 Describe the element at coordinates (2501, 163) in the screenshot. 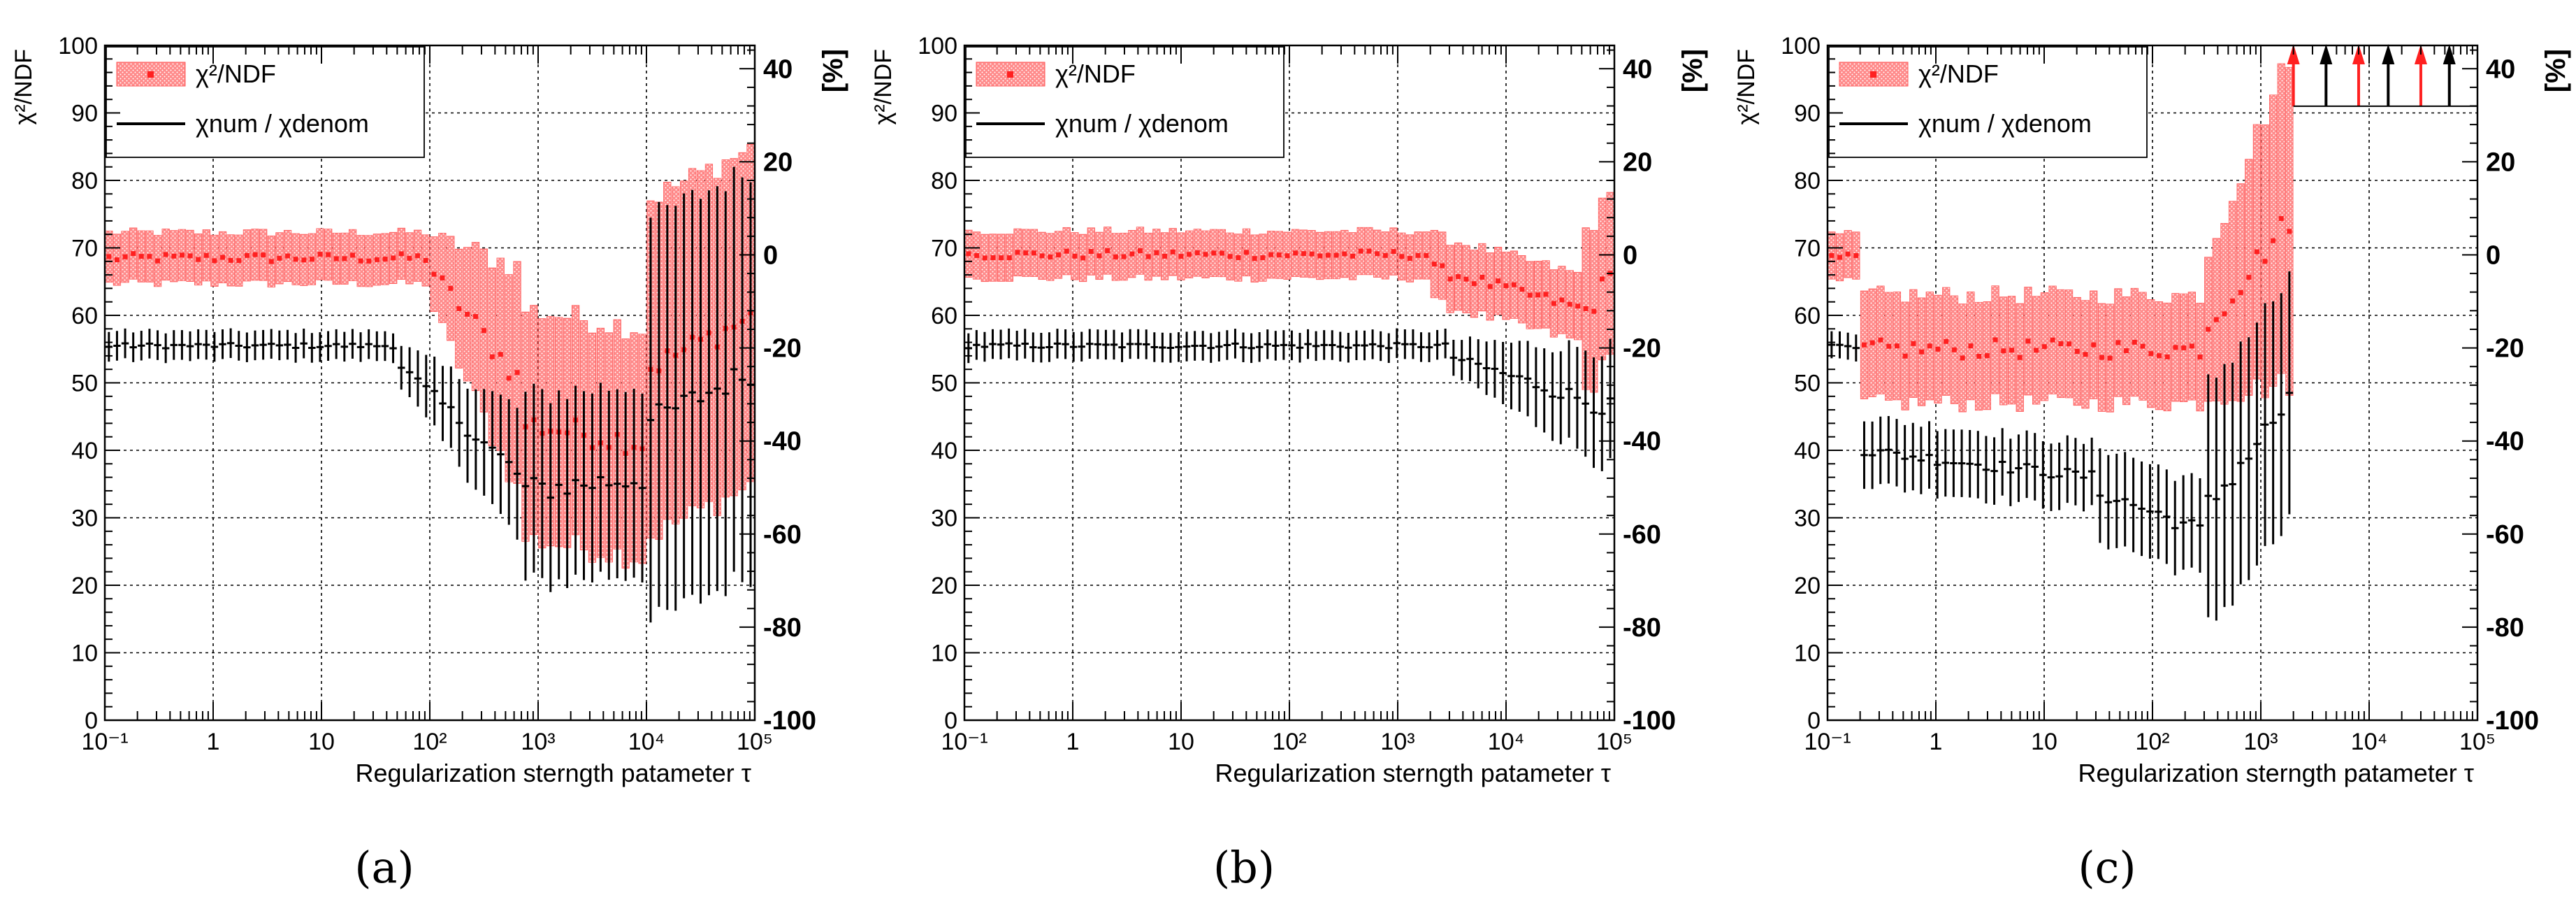

I see `y-right-tick-label: 20` at that location.